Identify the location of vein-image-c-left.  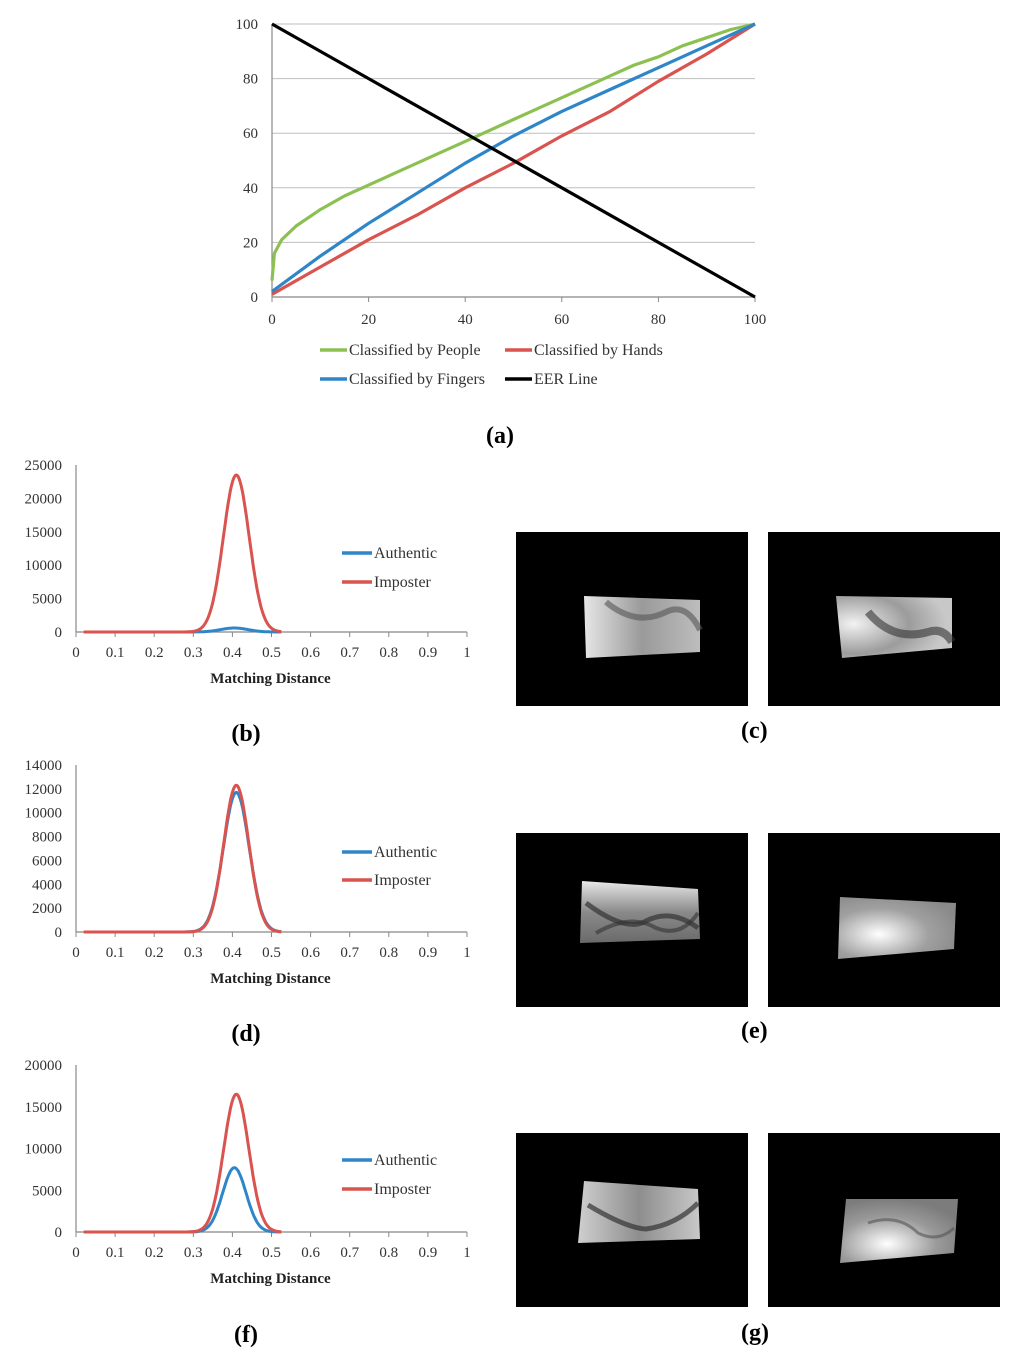
(632, 619).